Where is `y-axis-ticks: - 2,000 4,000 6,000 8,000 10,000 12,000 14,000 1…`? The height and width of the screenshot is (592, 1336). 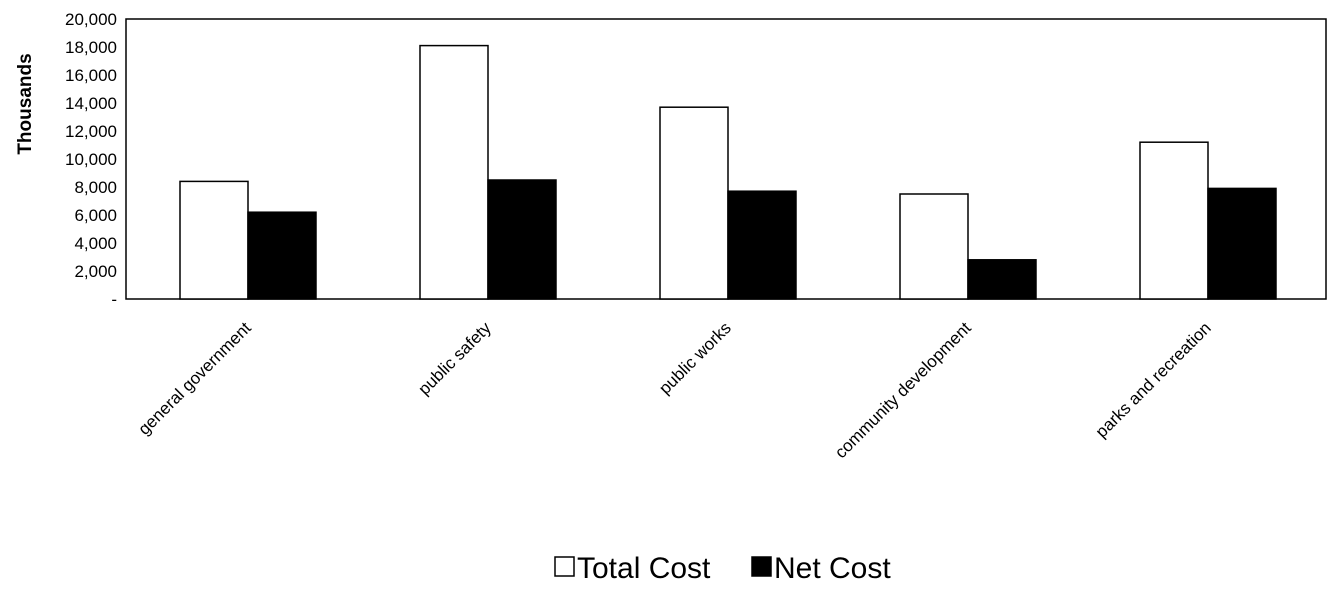
y-axis-ticks: - 2,000 4,000 6,000 8,000 10,000 12,000 14,000 1… is located at coordinates (91, 159).